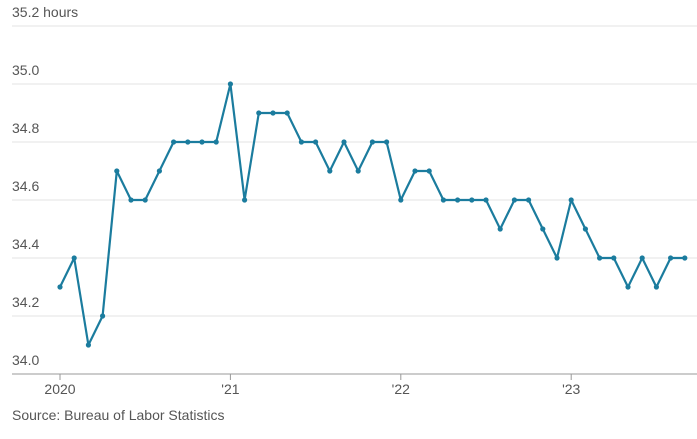 The width and height of the screenshot is (697, 439). I want to click on y-tick-label: 35.2 hours, so click(45, 12).